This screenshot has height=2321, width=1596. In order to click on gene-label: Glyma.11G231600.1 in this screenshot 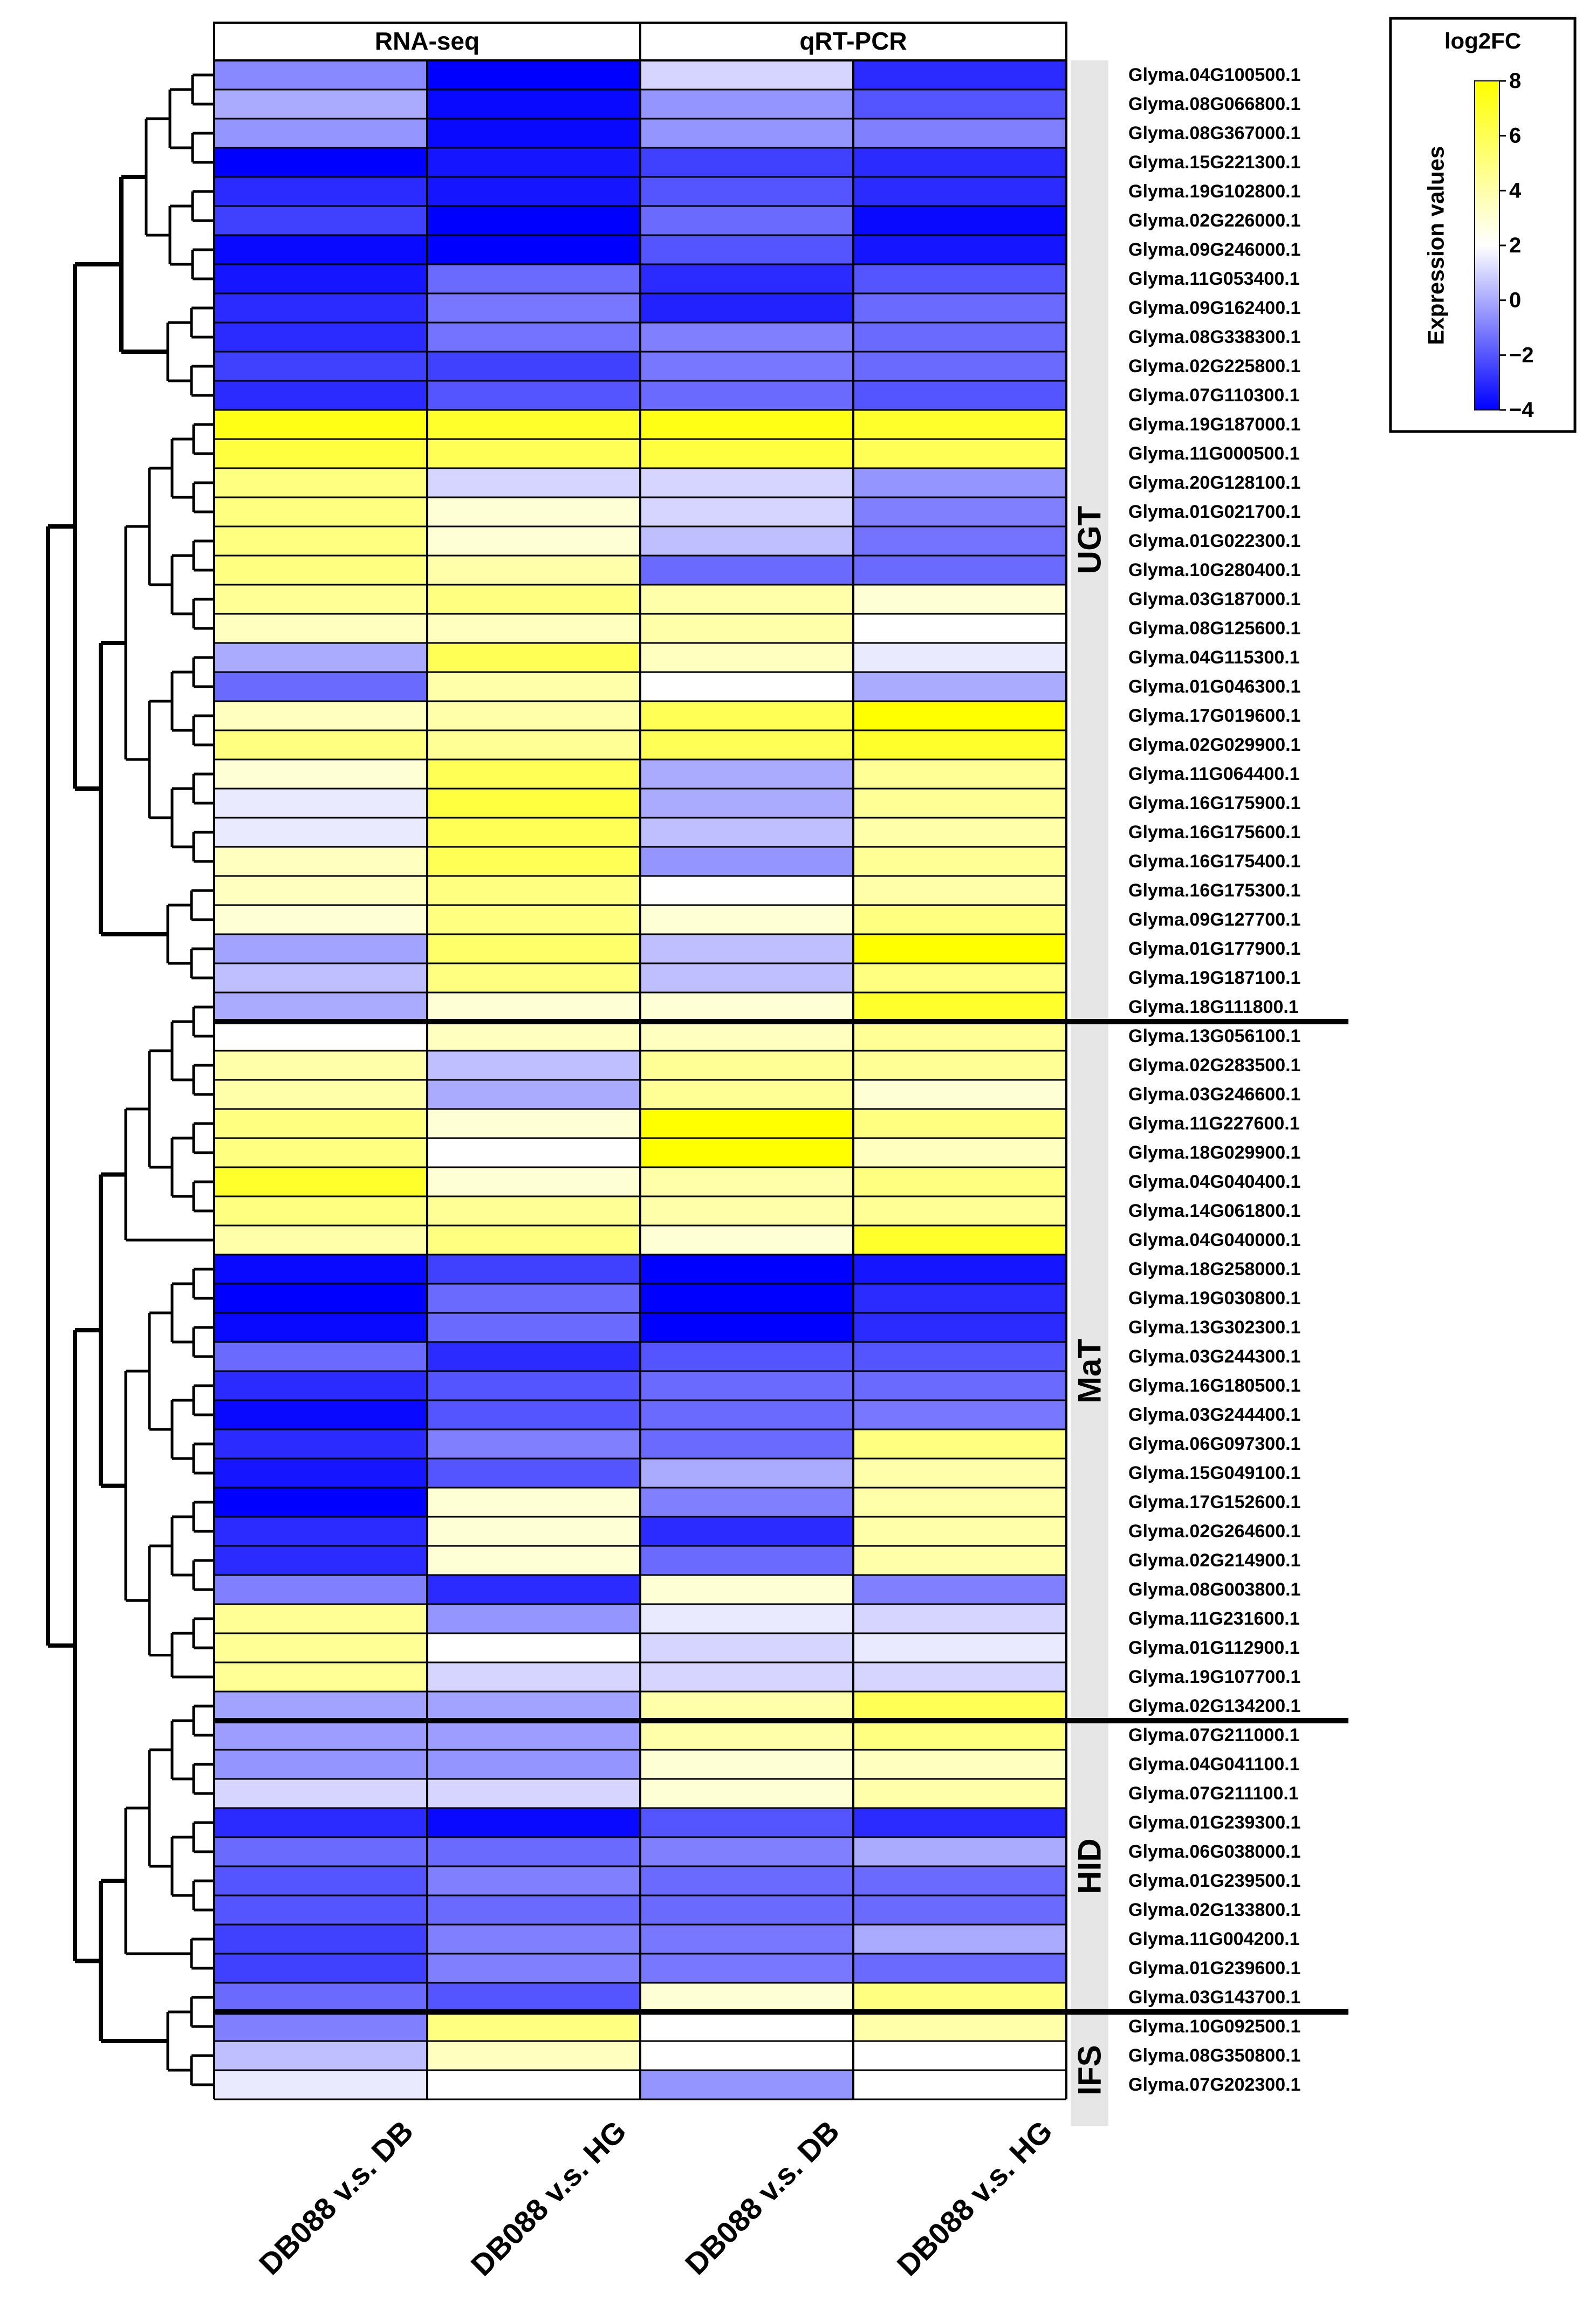, I will do `click(1214, 1618)`.